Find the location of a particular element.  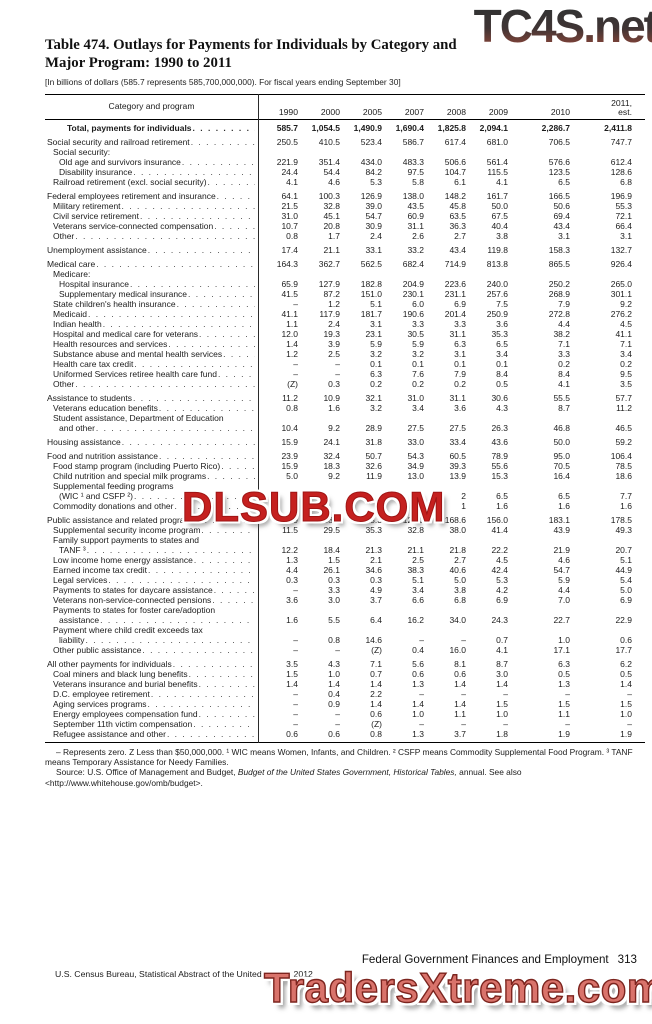

year-header: 1990 is located at coordinates (288, 112).